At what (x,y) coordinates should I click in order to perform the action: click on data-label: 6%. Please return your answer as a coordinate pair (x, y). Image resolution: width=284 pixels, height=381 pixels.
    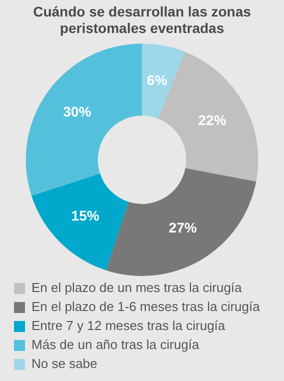
    Looking at the image, I should click on (157, 80).